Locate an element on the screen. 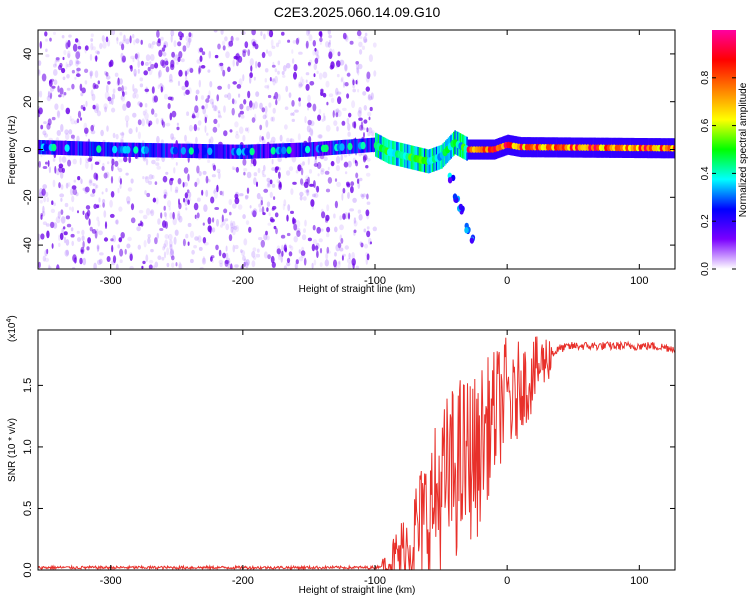 The height and width of the screenshot is (600, 750). spectrogram-y-label: Frequency (Hz) is located at coordinates (12, 150).